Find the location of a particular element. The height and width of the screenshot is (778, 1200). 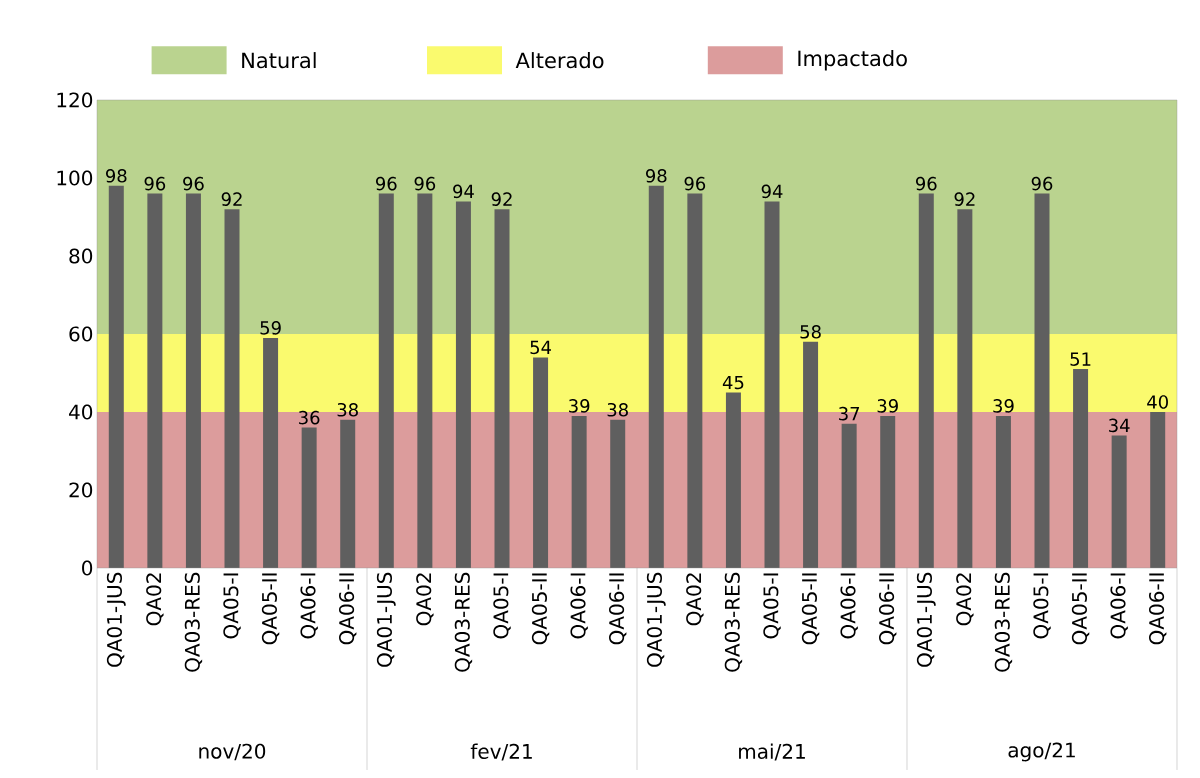

data-label: 37 is located at coordinates (849, 413).